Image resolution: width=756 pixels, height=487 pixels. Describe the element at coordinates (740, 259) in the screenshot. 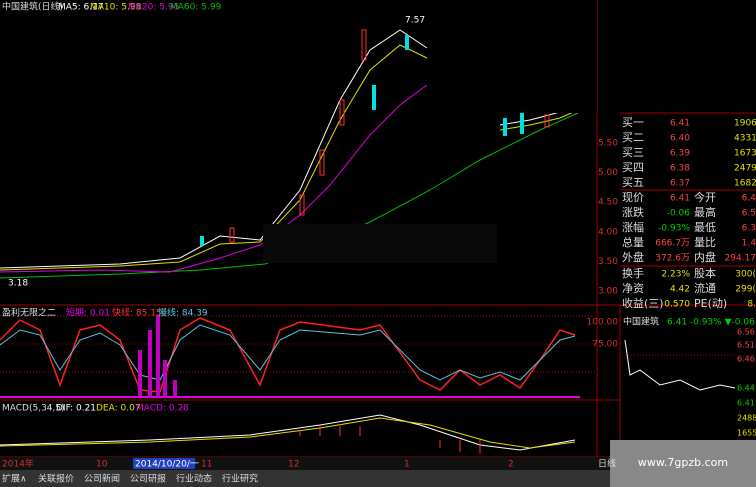

I see `quote-value: 294.17` at that location.